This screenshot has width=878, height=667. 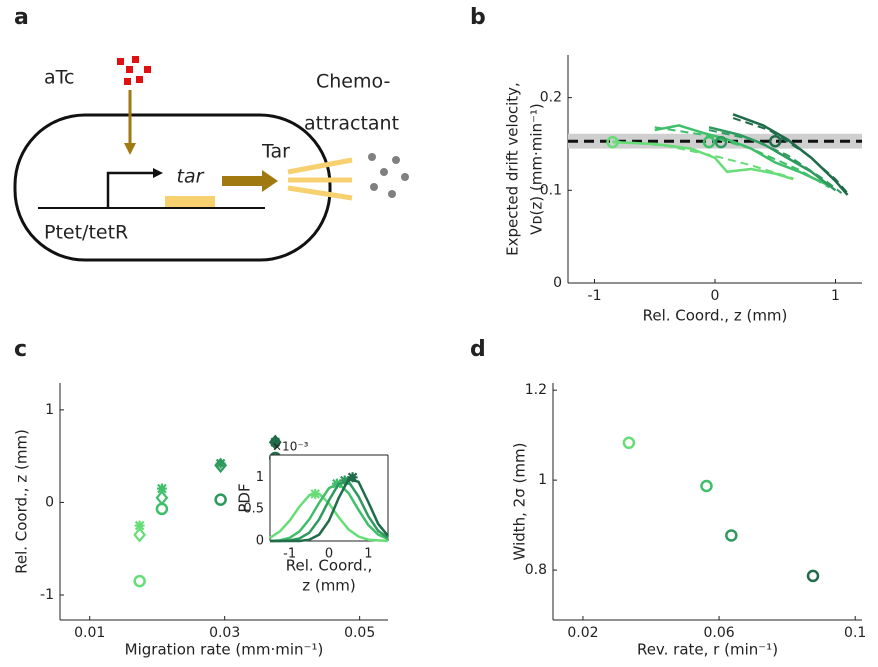 I want to click on y-axis-label: Width, 2σ (mm), so click(x=520, y=502).